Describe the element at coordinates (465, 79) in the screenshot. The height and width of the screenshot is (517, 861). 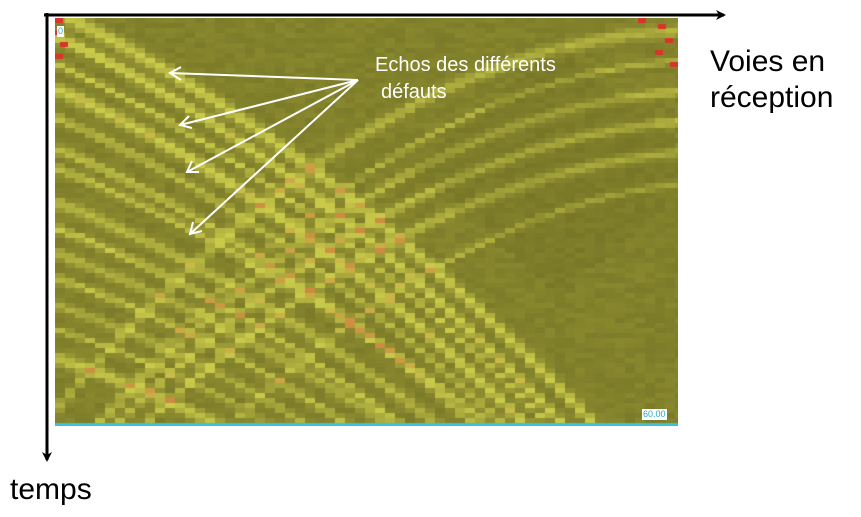
I see `defect-echoes-annotation: Echos des différents défauts` at that location.